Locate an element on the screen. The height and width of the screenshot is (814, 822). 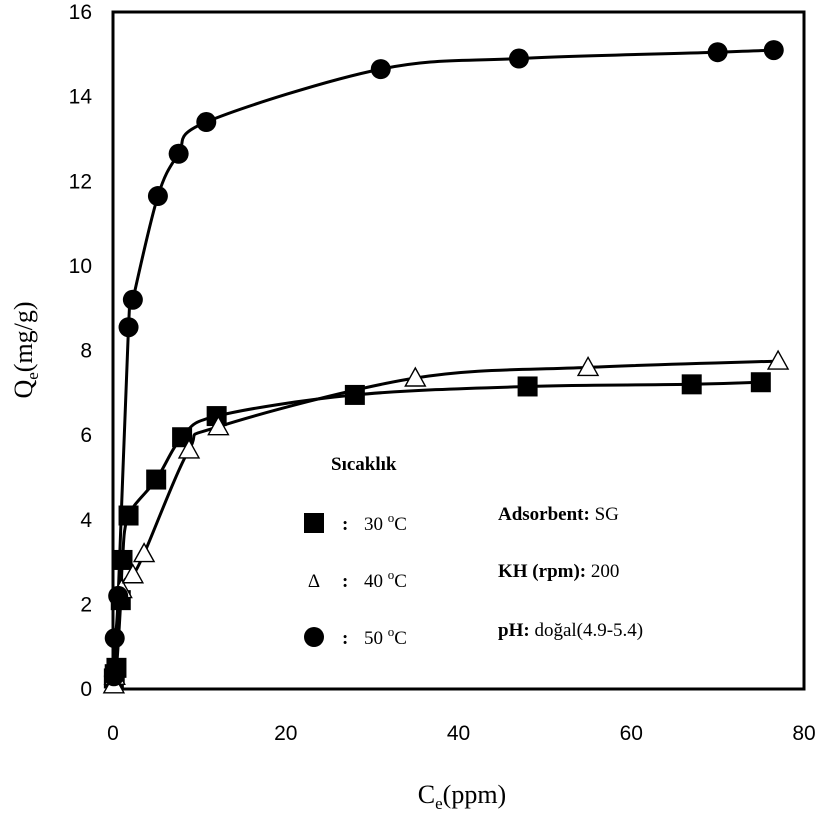
y-tick-label: 4 is located at coordinates (86, 520).